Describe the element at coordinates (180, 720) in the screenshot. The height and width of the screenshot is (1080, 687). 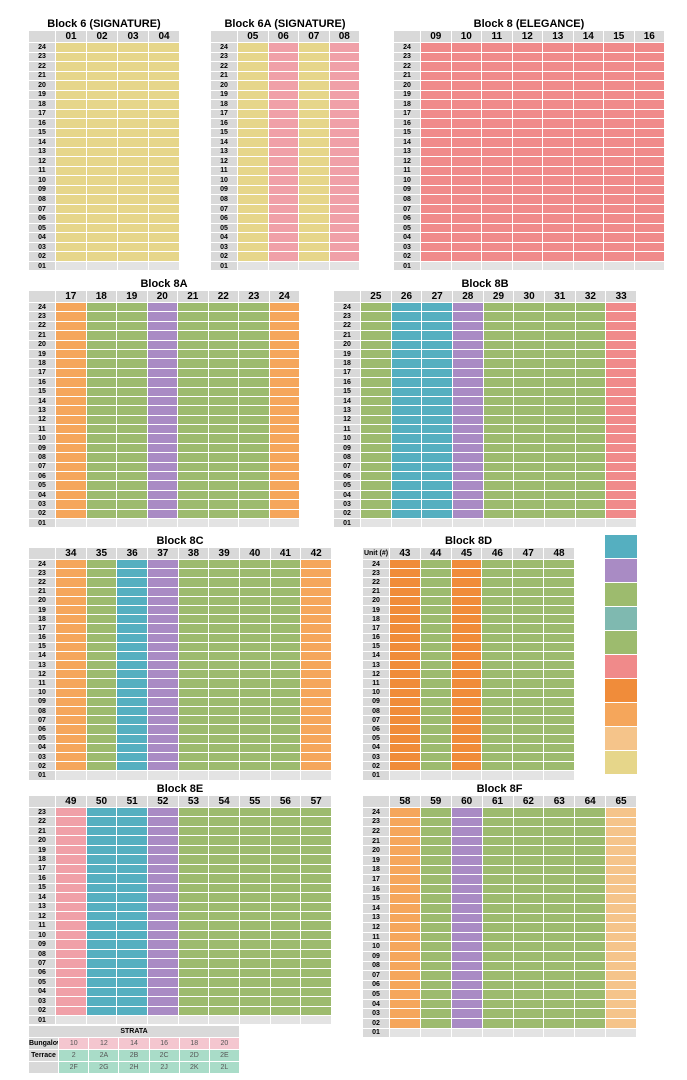
I see `floor-row: 07` at that location.